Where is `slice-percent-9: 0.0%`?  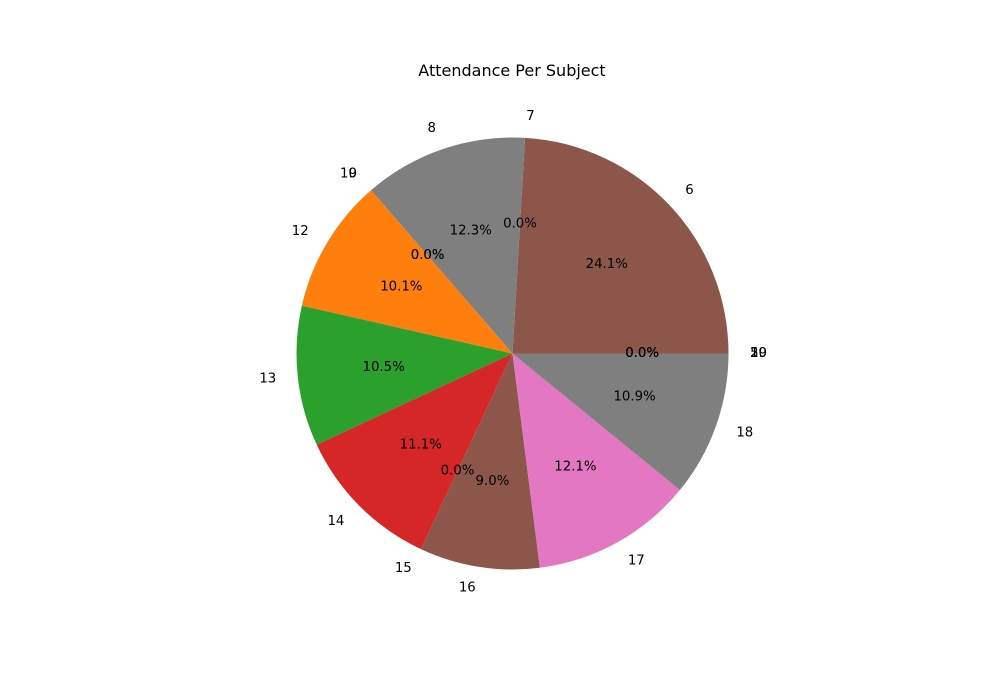
slice-percent-9: 0.0% is located at coordinates (428, 255).